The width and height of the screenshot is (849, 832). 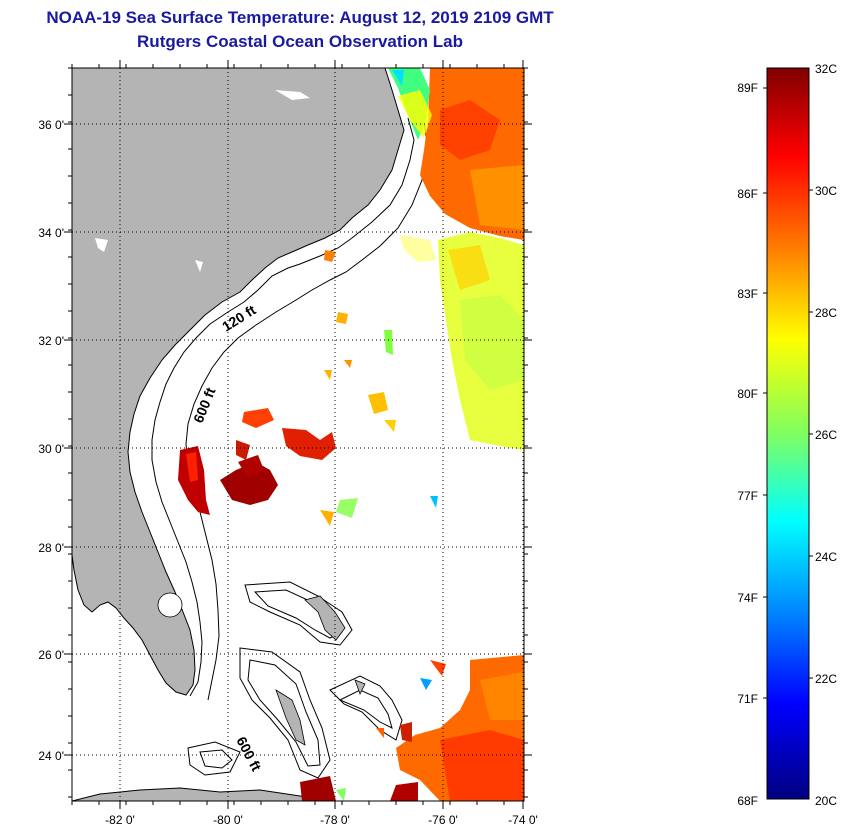 I want to click on lat-label: 34 0', so click(x=51, y=233).